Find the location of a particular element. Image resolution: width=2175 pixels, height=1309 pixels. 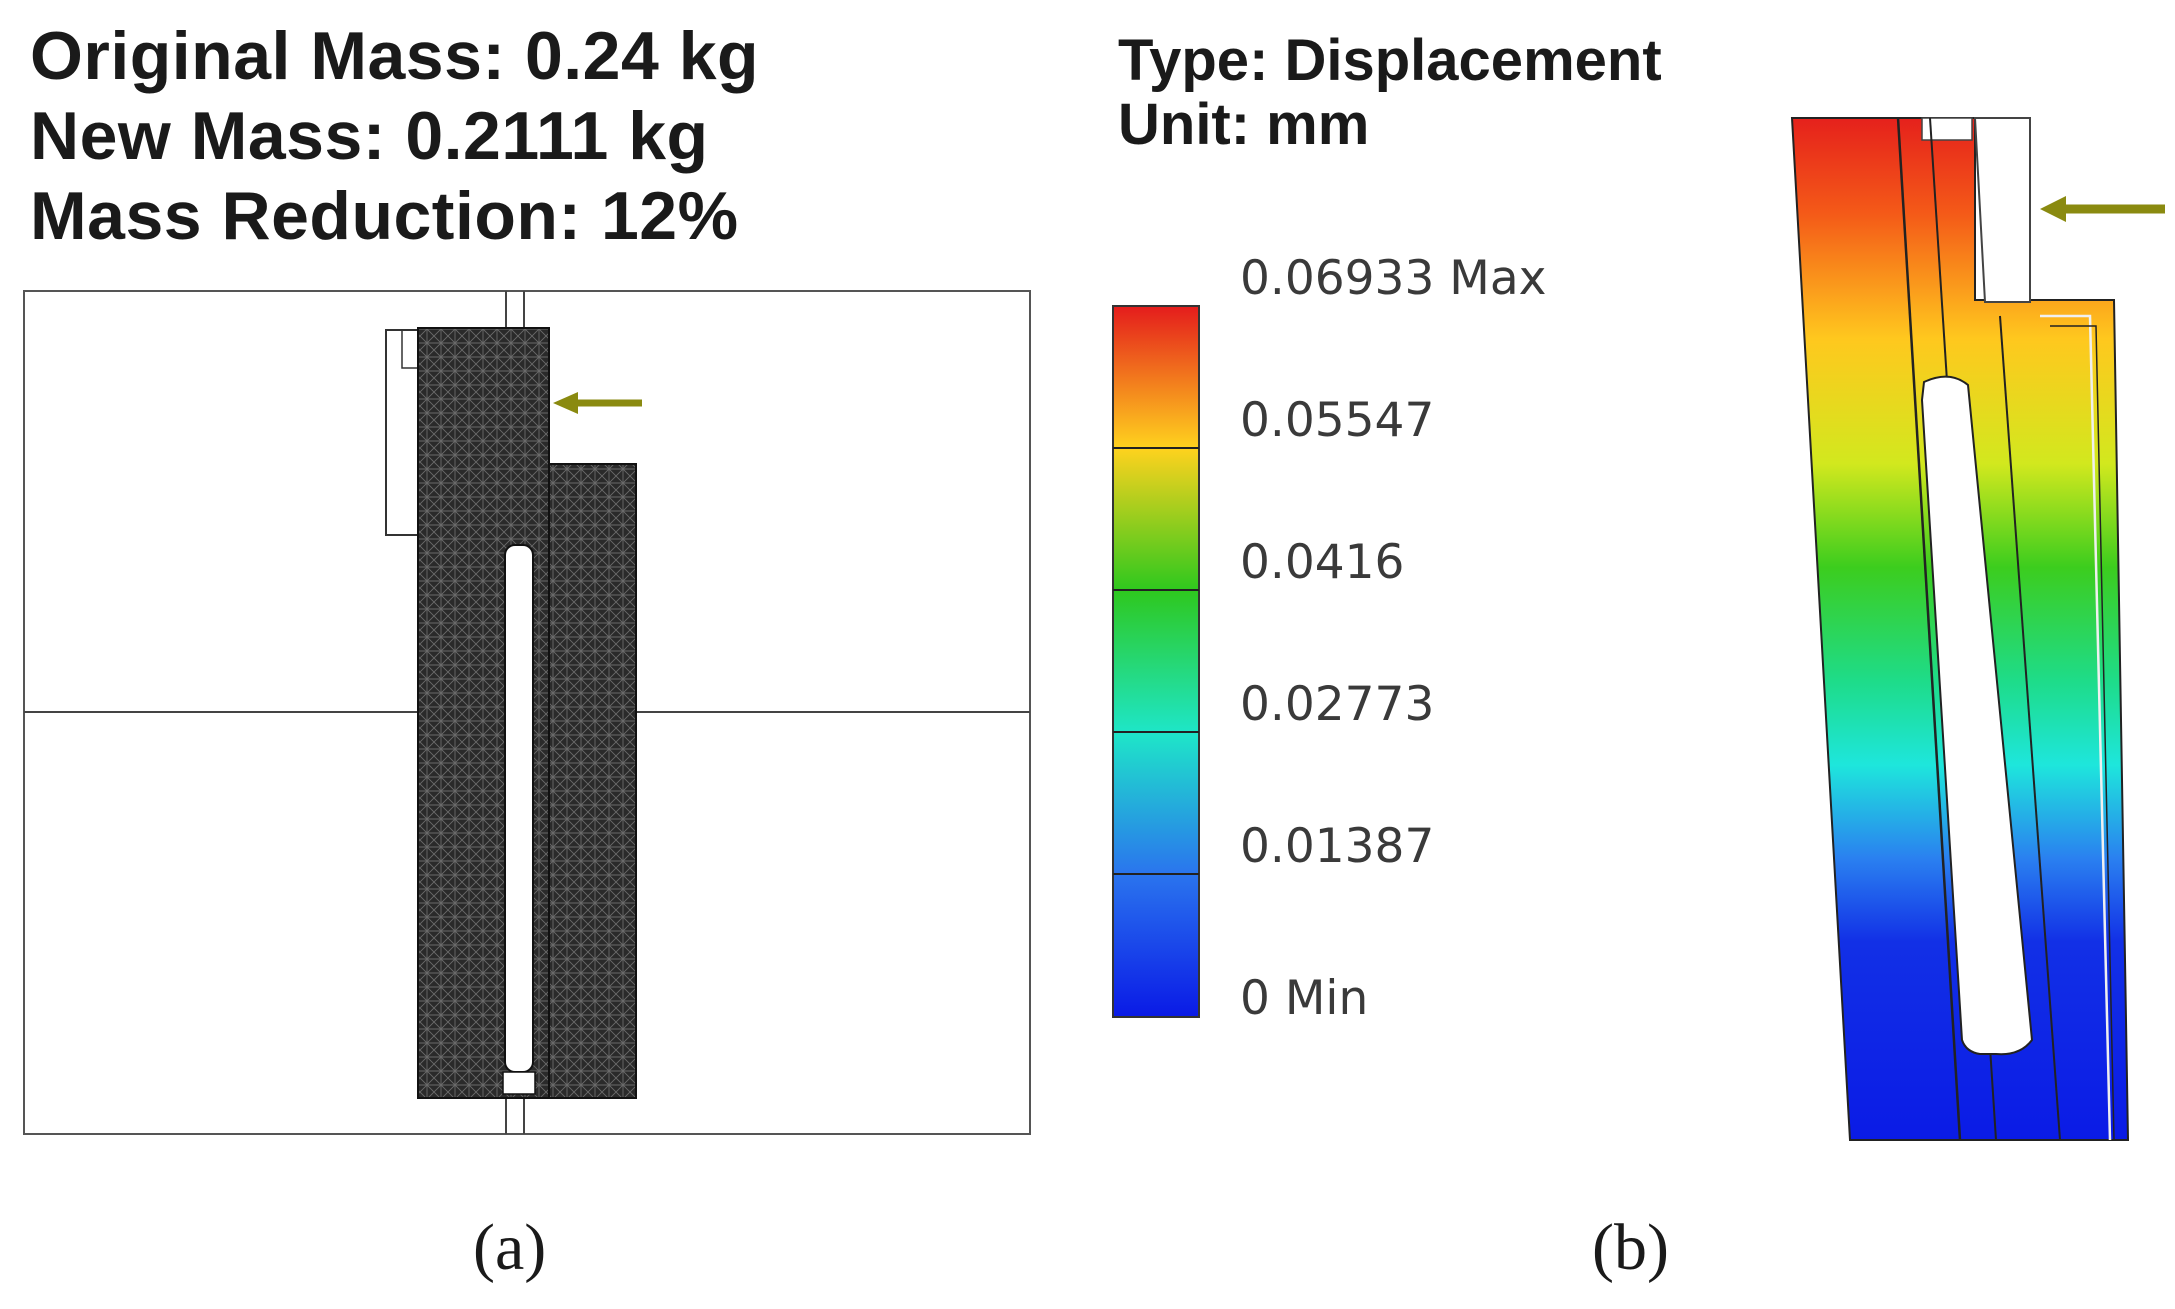

mass-reduction-label: Mass Reduction: 12% is located at coordinates (384, 216).